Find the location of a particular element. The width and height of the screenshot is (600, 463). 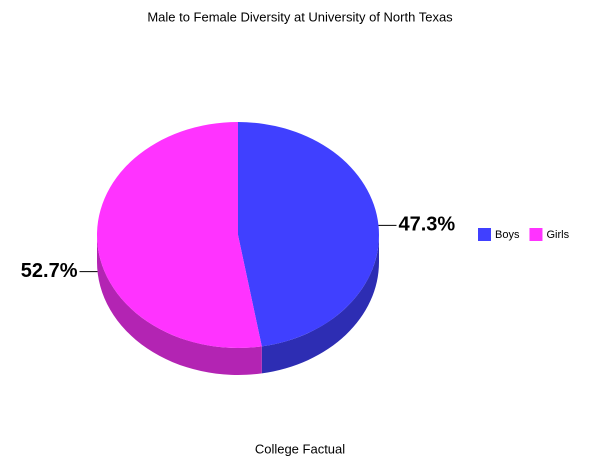

data-label: 47.3% is located at coordinates (426, 225).